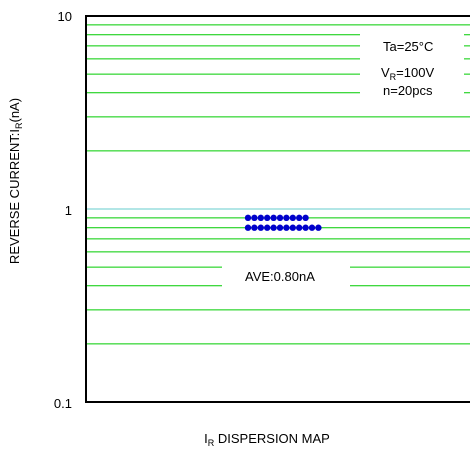 This screenshot has height=455, width=470. Describe the element at coordinates (65, 16) in the screenshot. I see `y-tick-label-10: 10` at that location.